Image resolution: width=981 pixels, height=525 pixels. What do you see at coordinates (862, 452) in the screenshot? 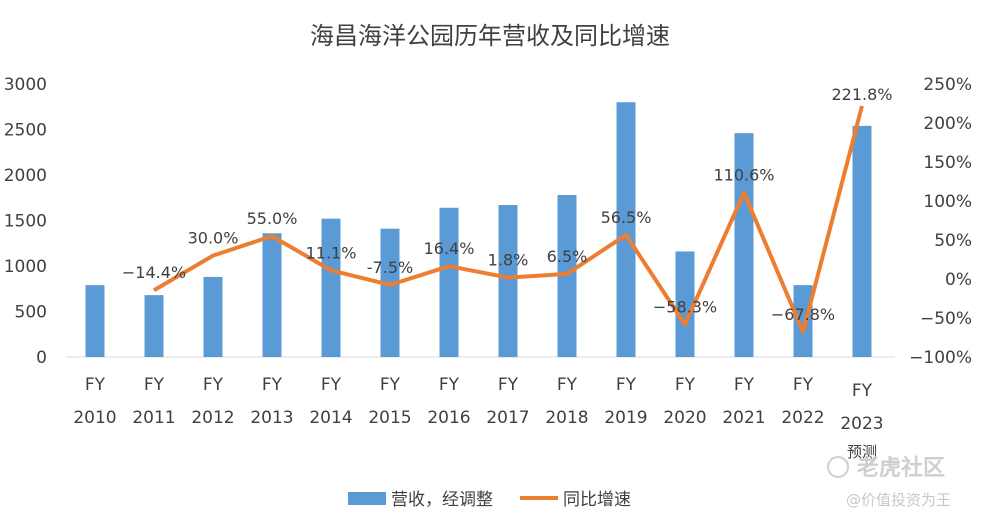
I see `category-label-line3: 预测` at bounding box center [862, 452].